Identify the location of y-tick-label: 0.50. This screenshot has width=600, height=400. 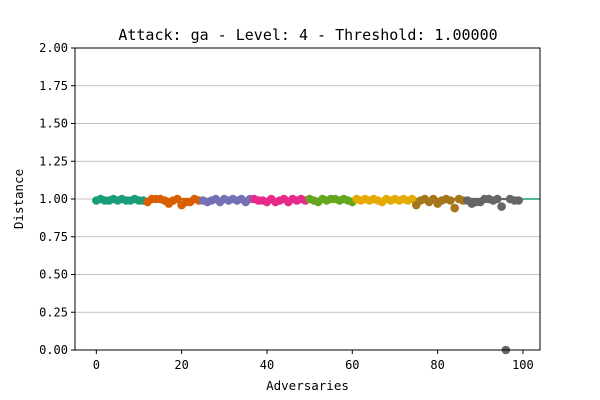
(53, 275).